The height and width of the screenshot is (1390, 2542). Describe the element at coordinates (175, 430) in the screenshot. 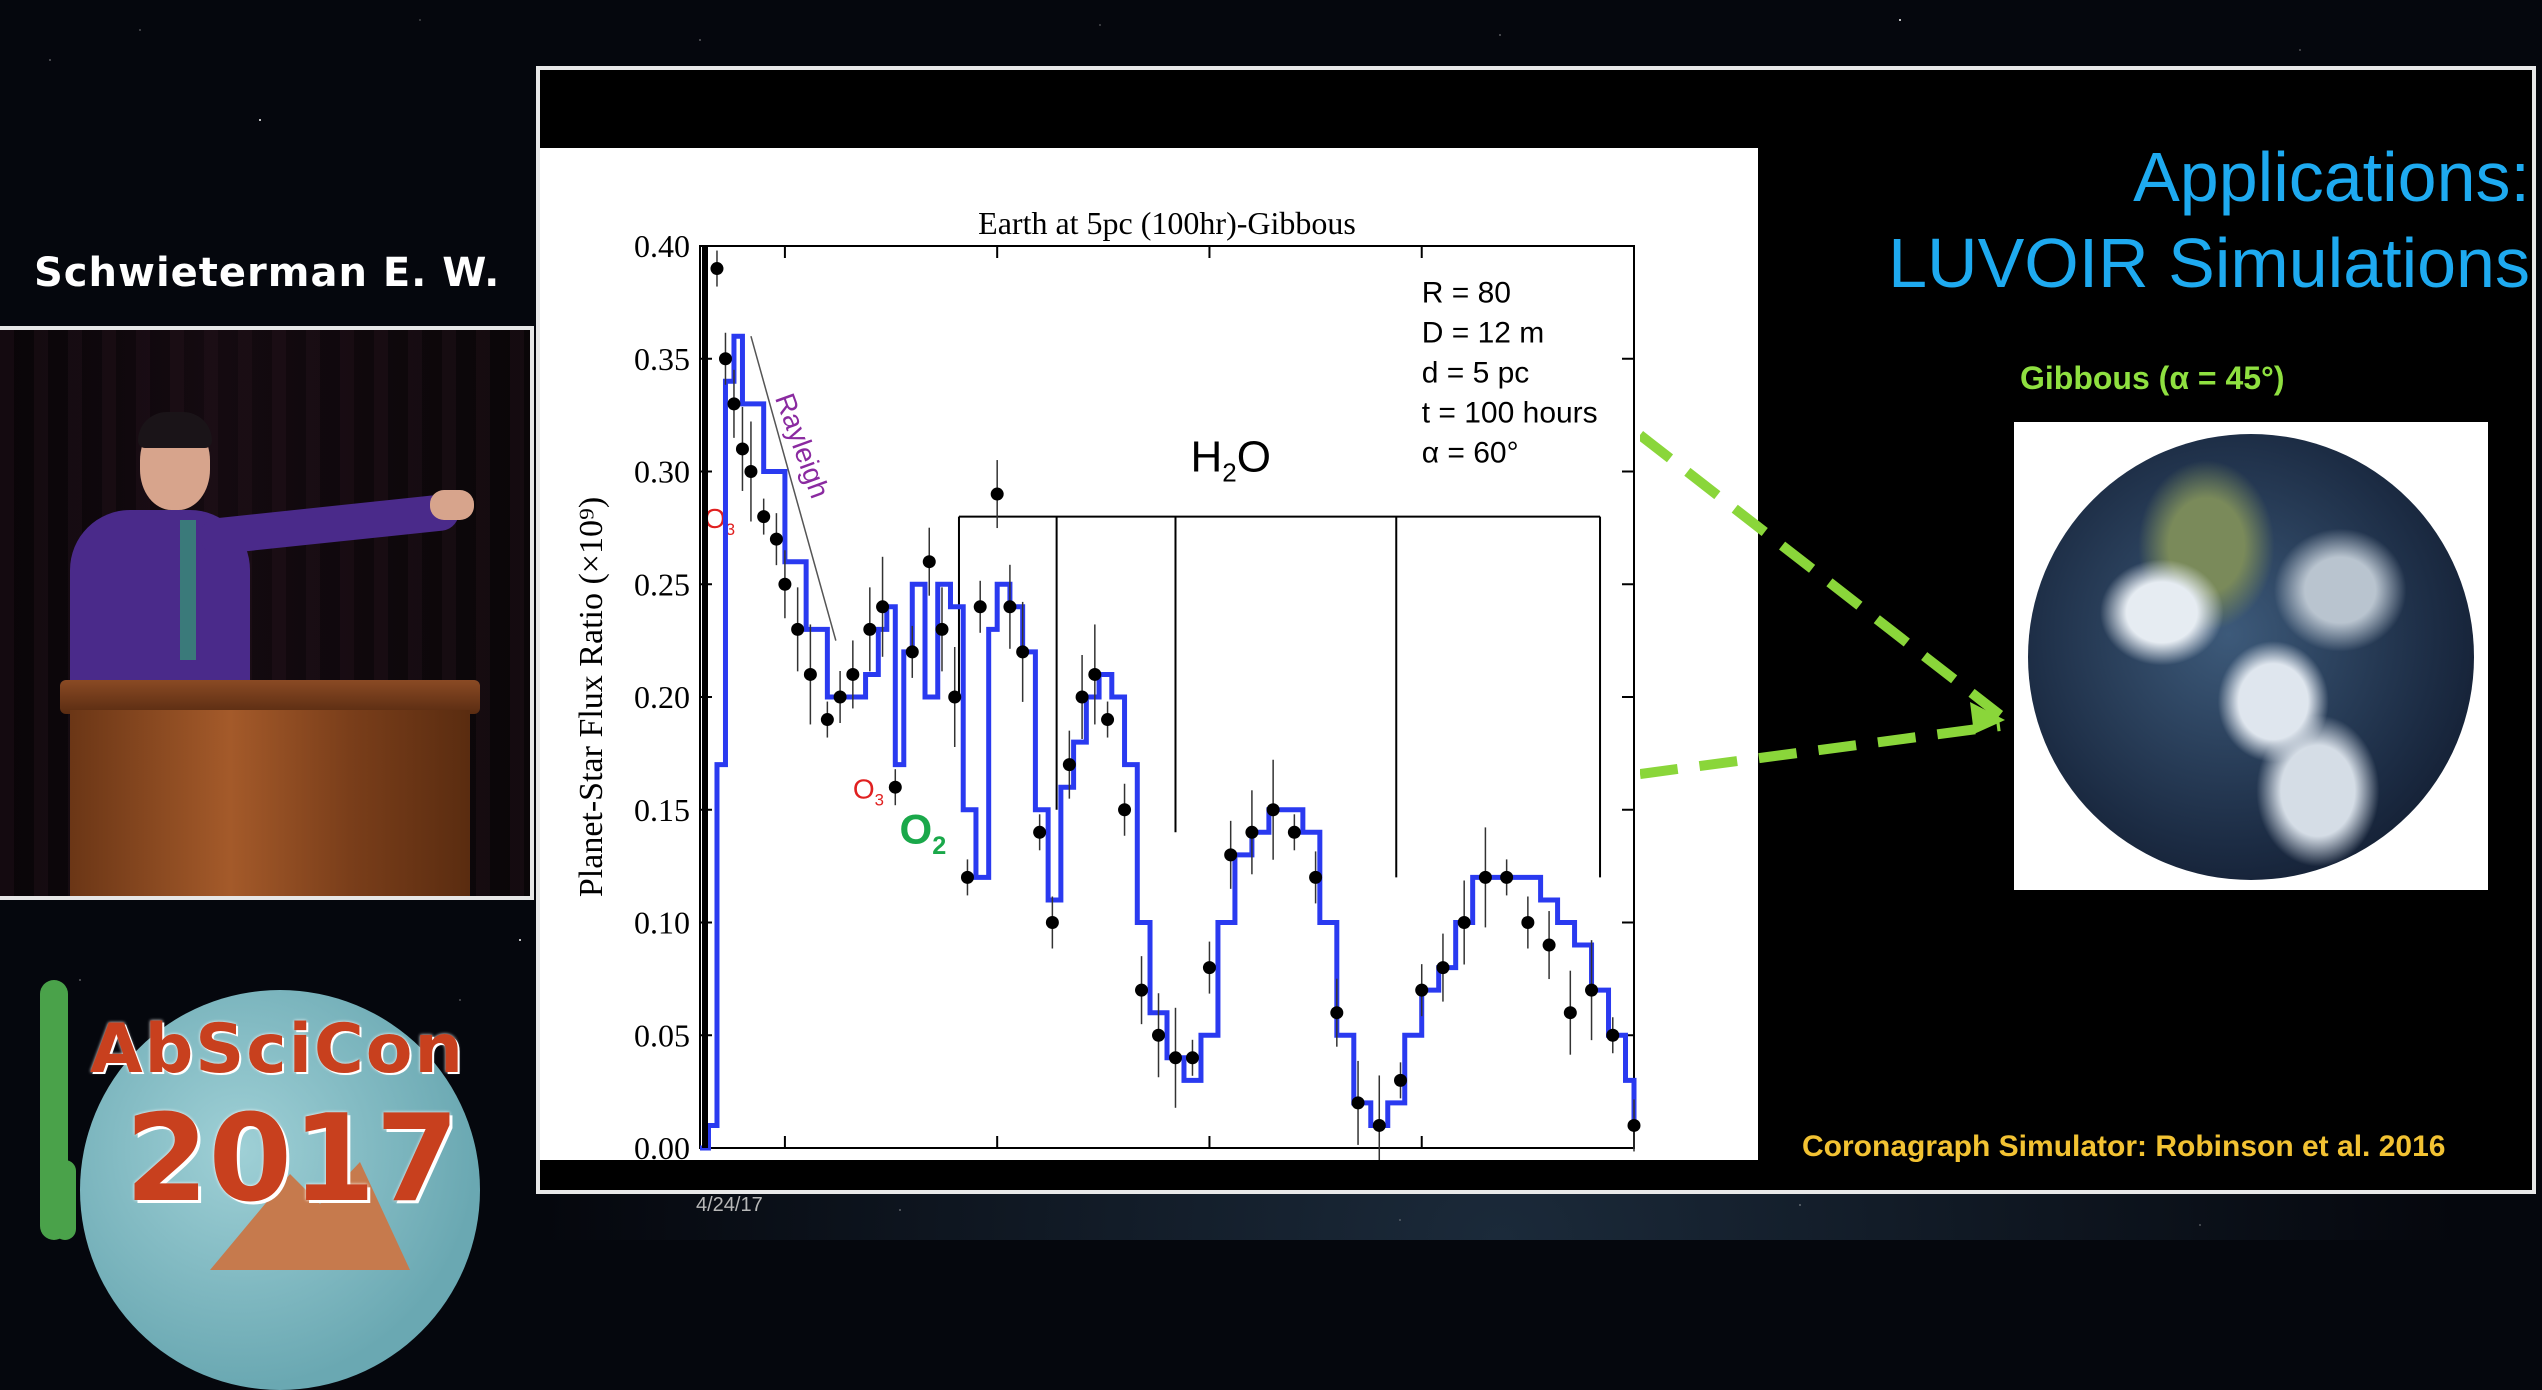

I see `speaker-hair` at that location.